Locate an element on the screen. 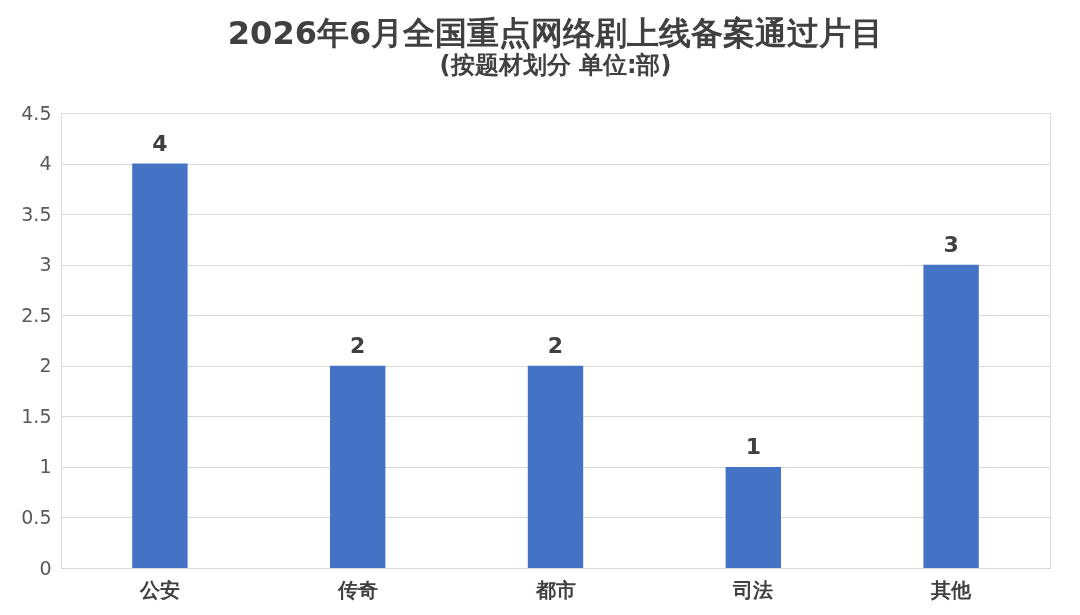  x-tick-label: 司法 is located at coordinates (753, 589).